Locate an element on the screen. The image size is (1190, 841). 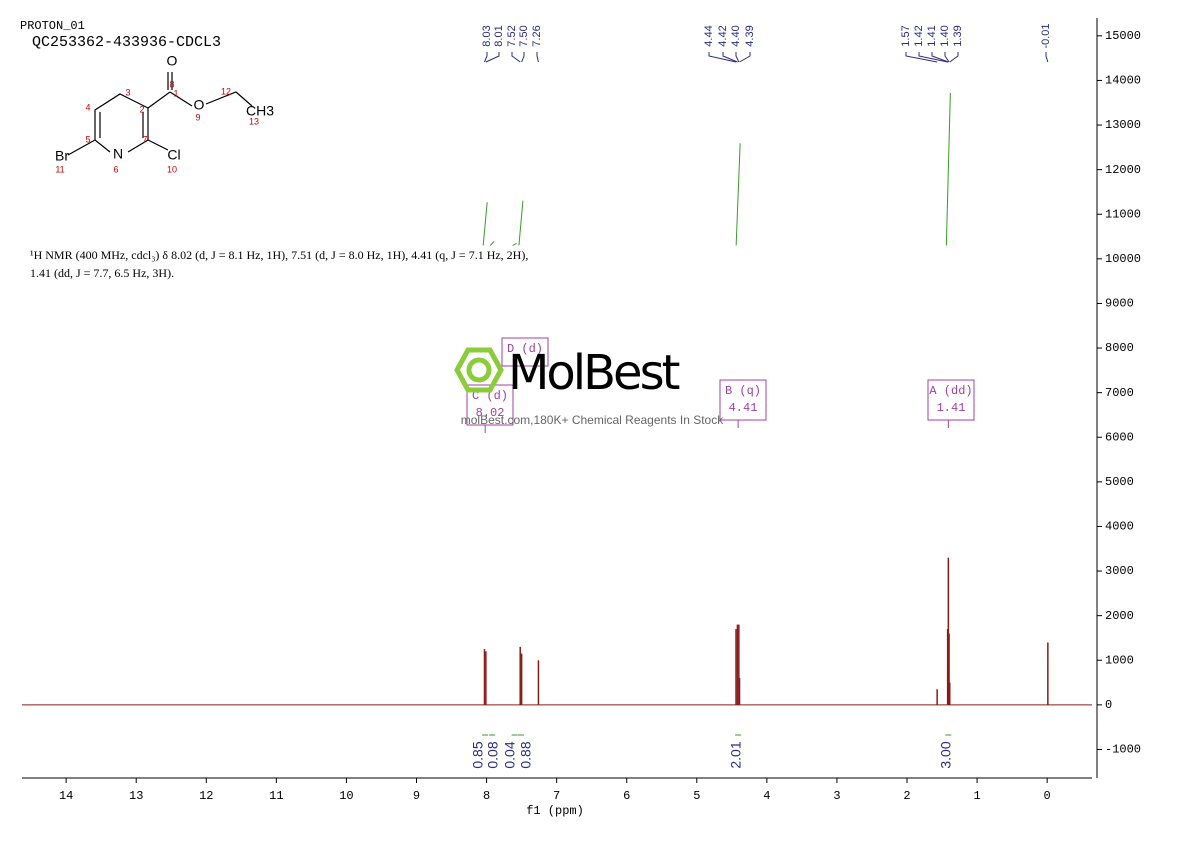
multiplet-shift: 8.02 is located at coordinates (490, 413).